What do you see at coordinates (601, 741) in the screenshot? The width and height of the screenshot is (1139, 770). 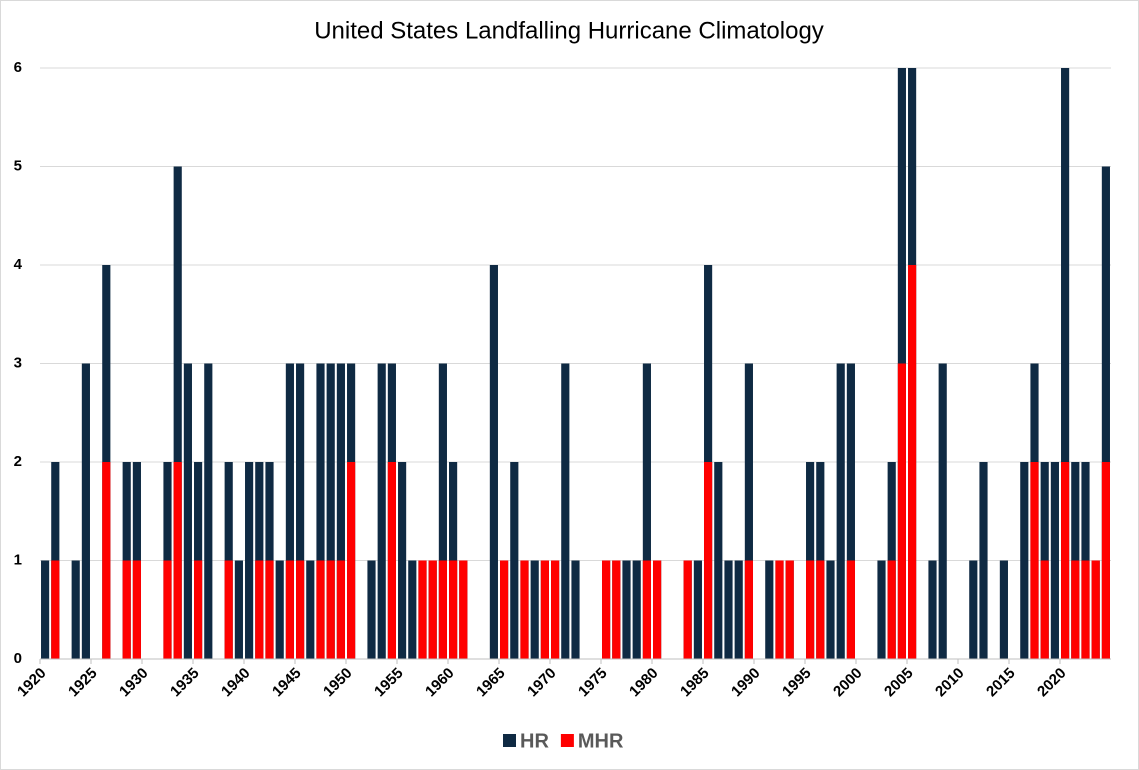 I see `legend-label: MHR` at bounding box center [601, 741].